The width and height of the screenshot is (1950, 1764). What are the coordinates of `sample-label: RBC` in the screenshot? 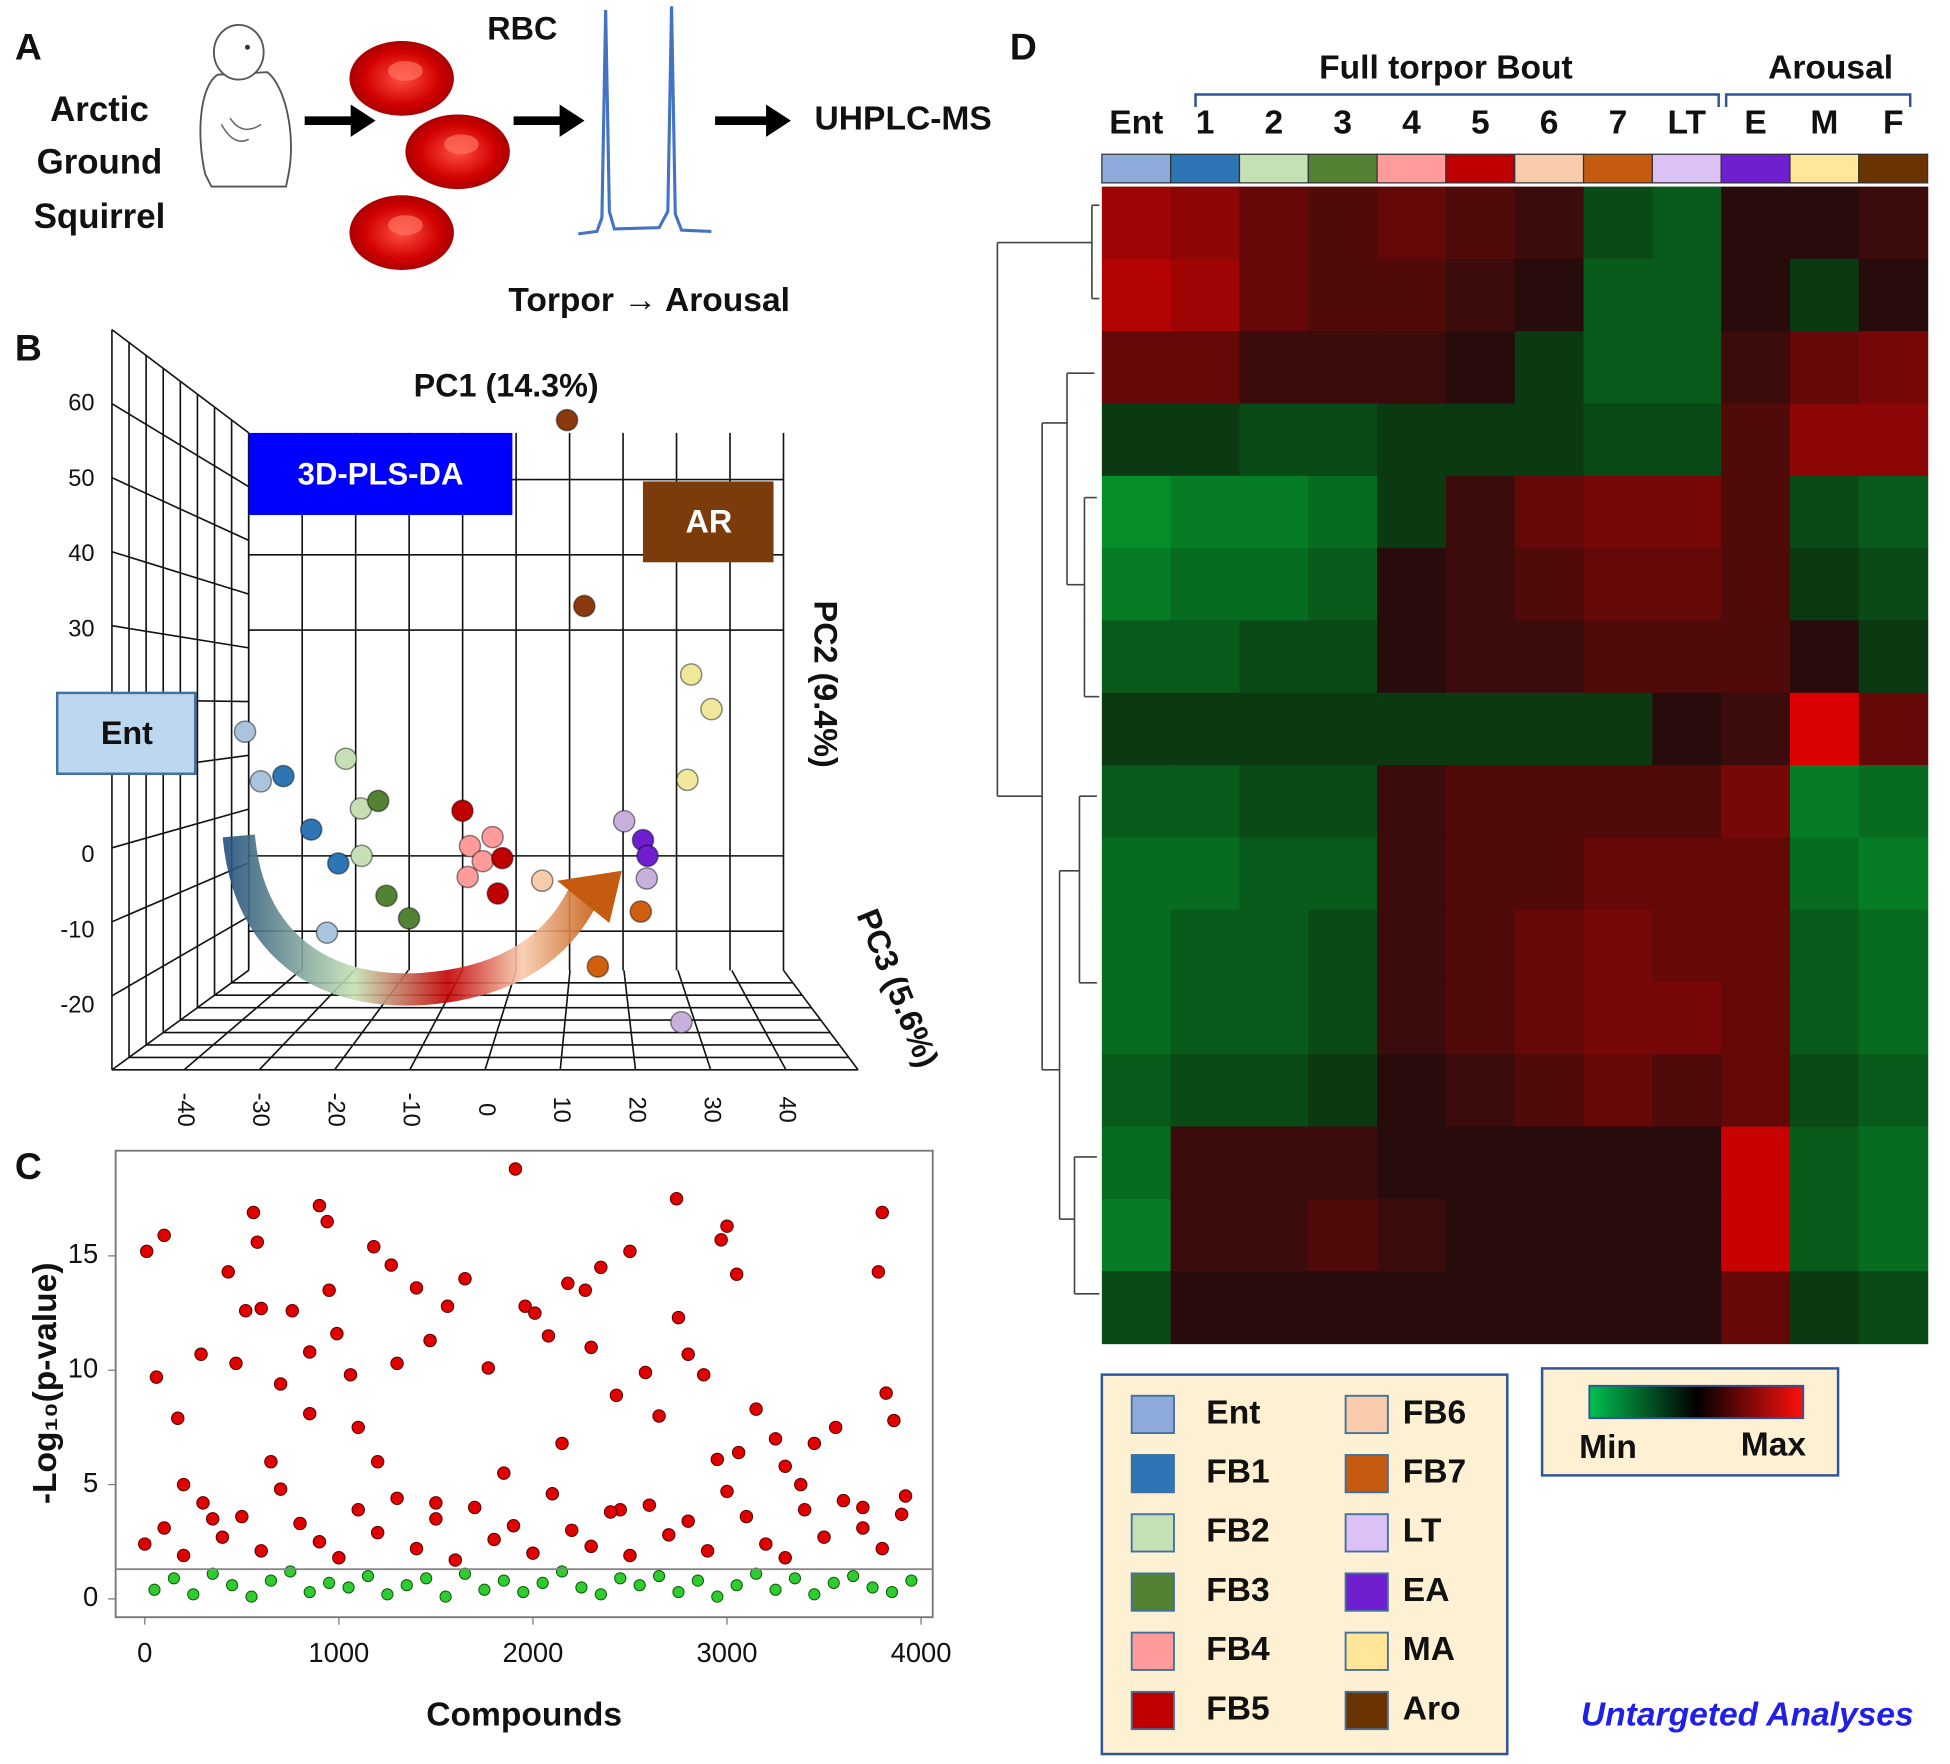 It's located at (522, 29).